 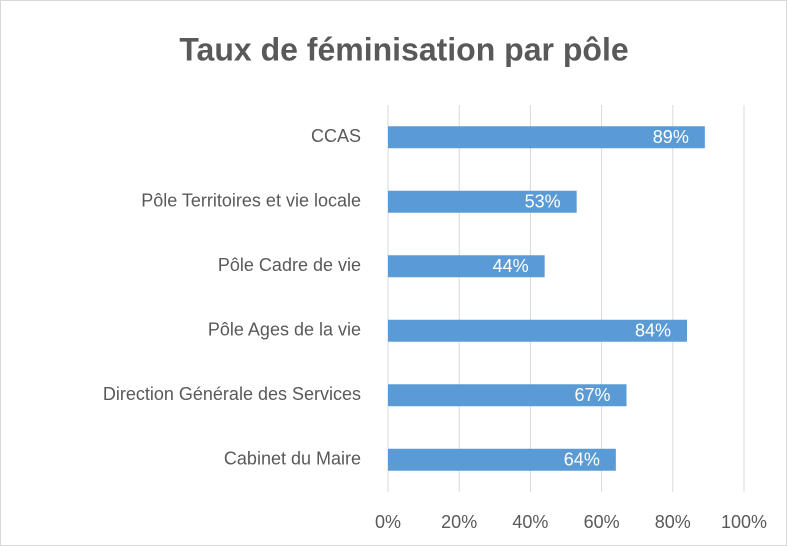 What do you see at coordinates (292, 459) in the screenshot?
I see `y-tick-label: Cabinet du Maire` at bounding box center [292, 459].